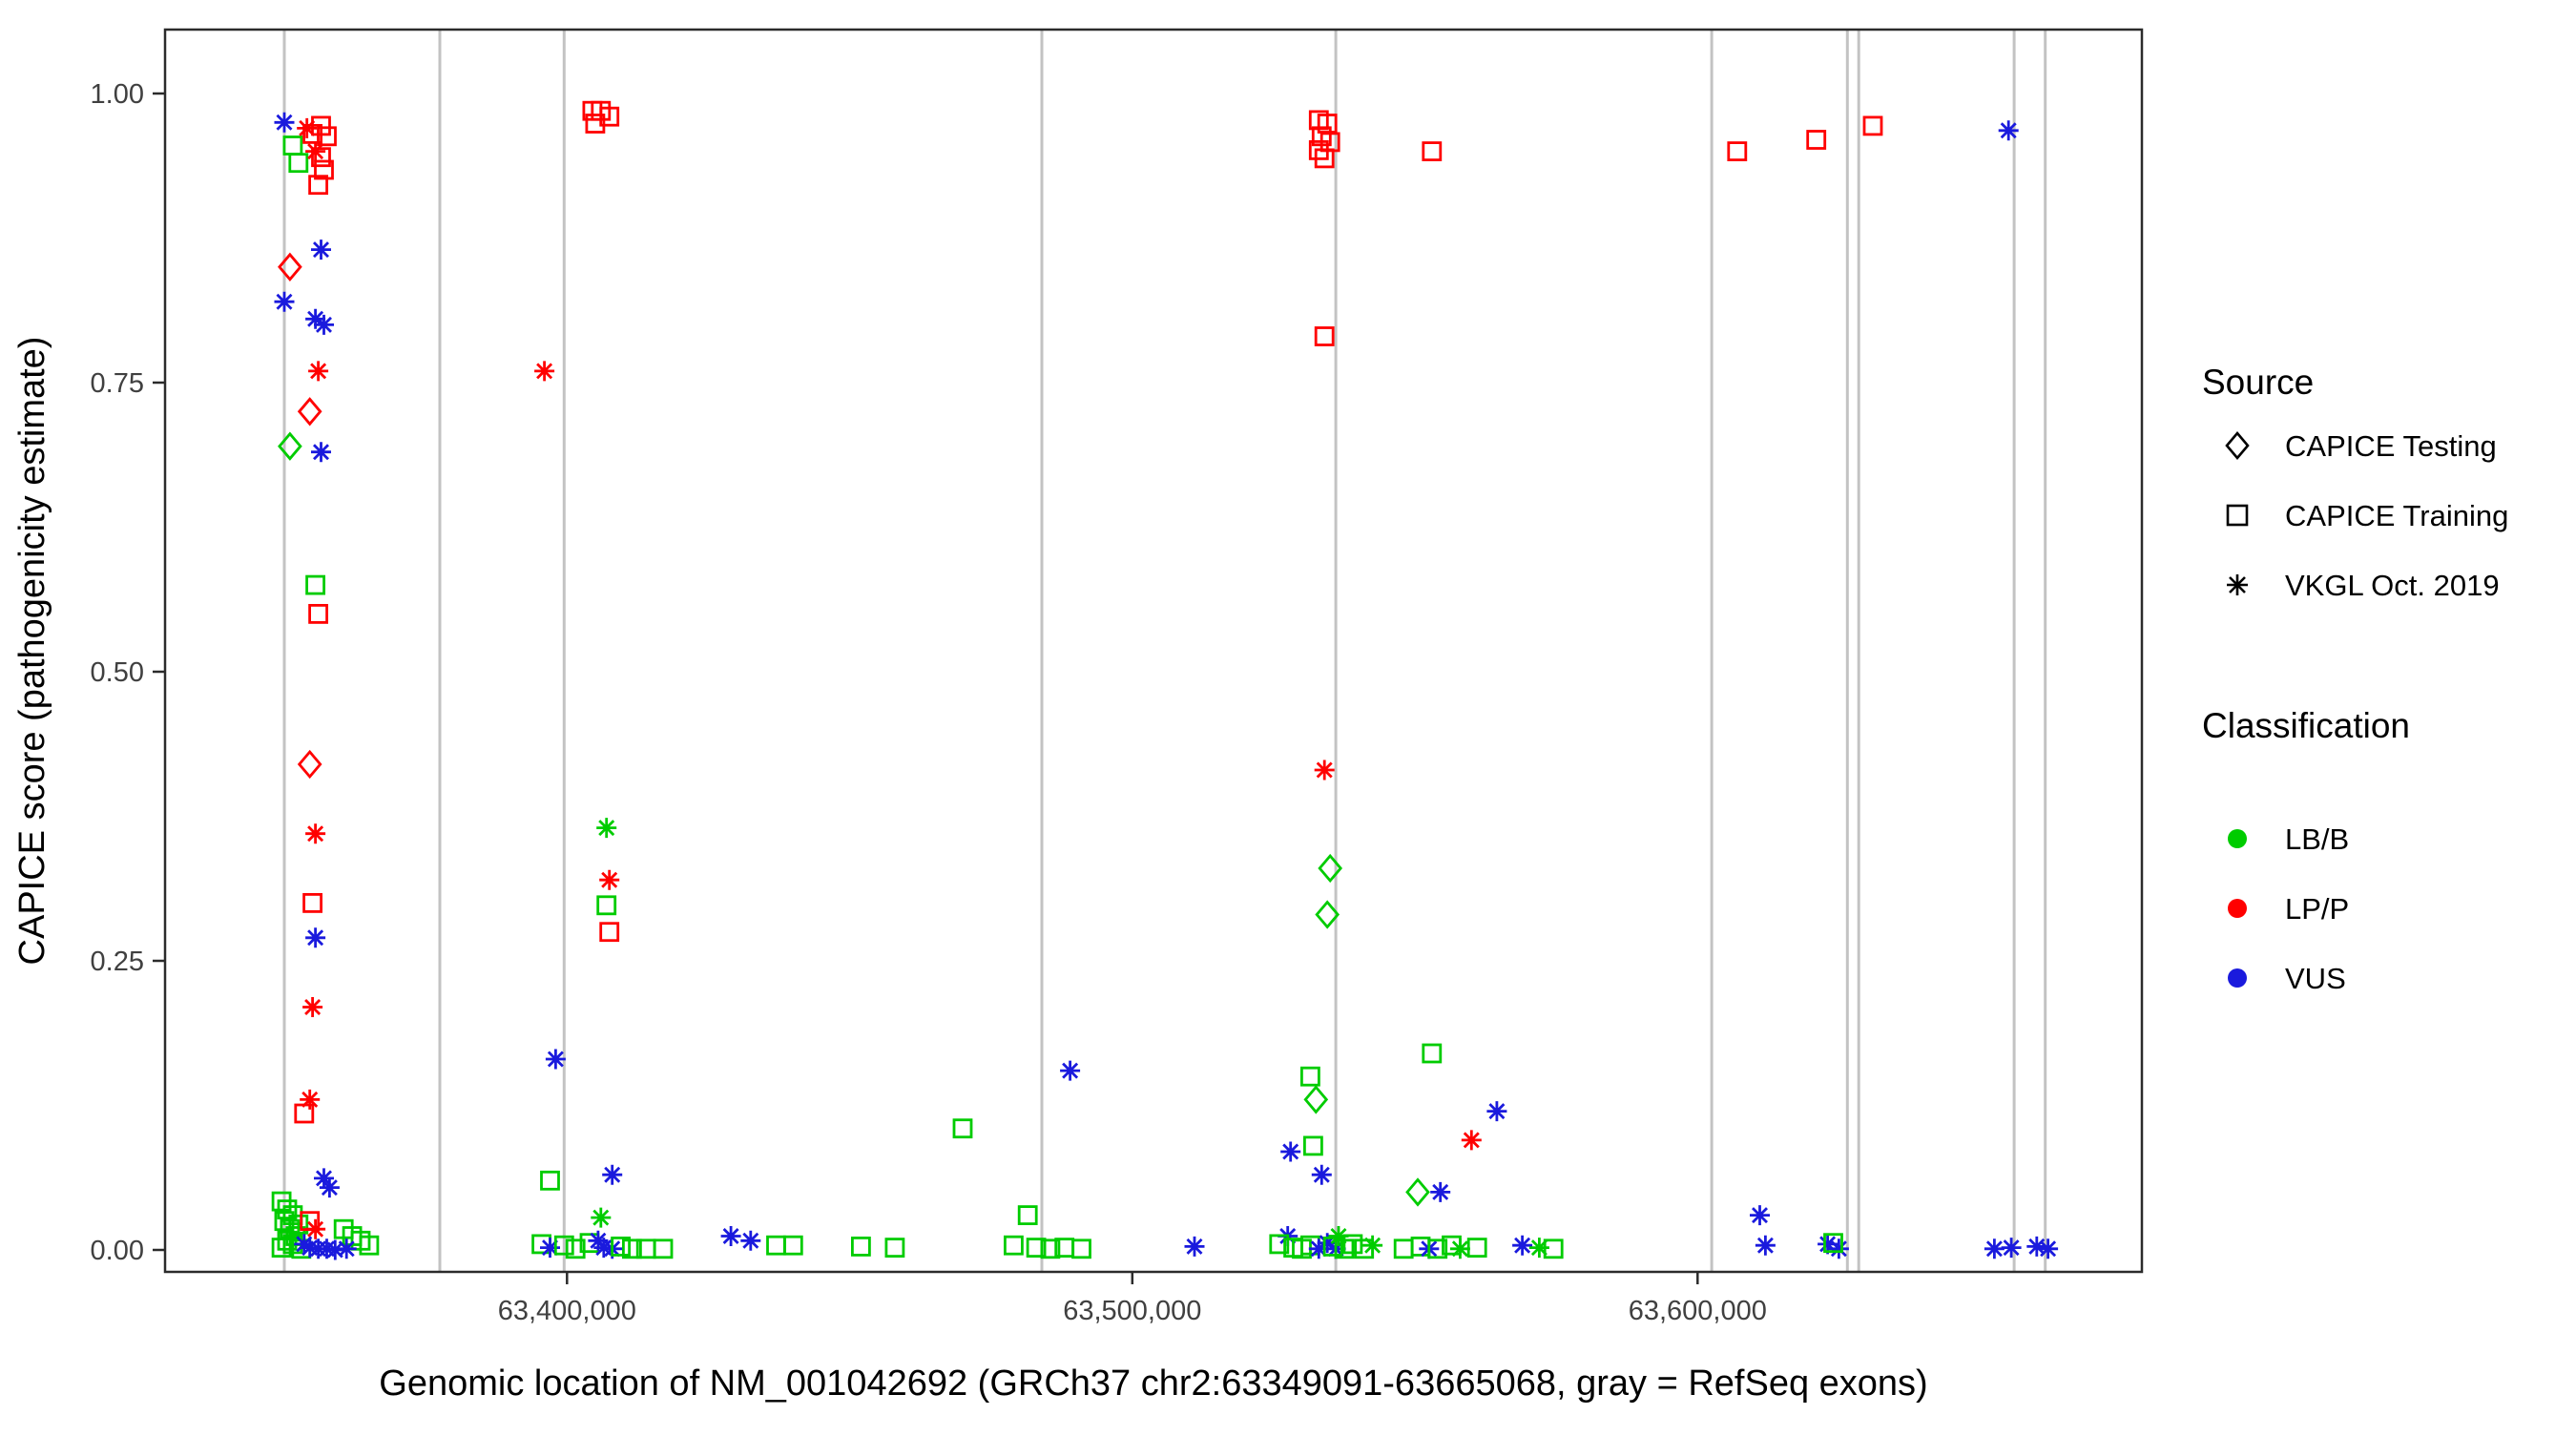 The height and width of the screenshot is (1436, 2576). I want to click on y-tick-label: 1.00, so click(117, 94).